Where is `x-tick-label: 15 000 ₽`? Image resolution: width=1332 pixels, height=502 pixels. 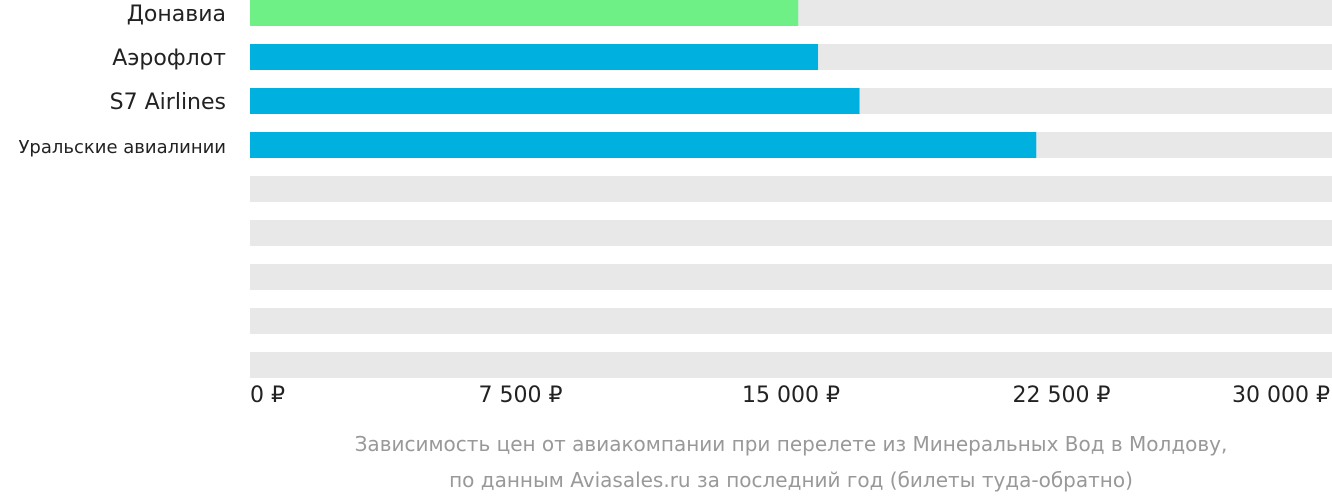
x-tick-label: 15 000 ₽ is located at coordinates (791, 395).